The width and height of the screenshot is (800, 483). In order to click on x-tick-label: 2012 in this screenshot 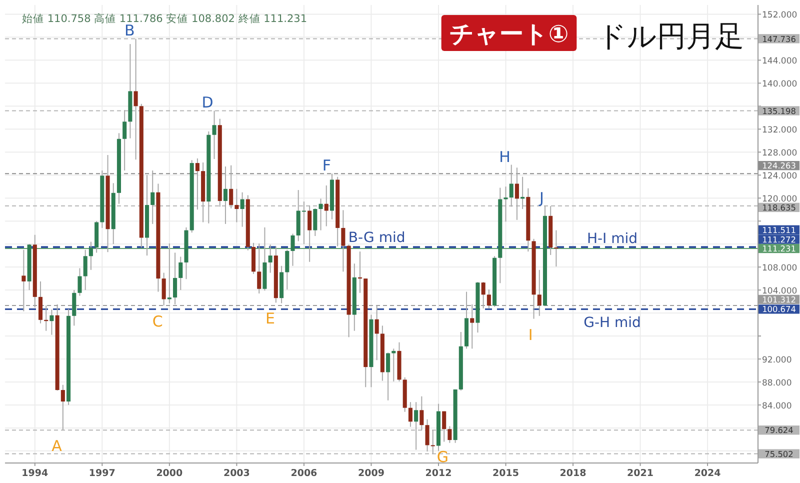, I will do `click(438, 473)`.